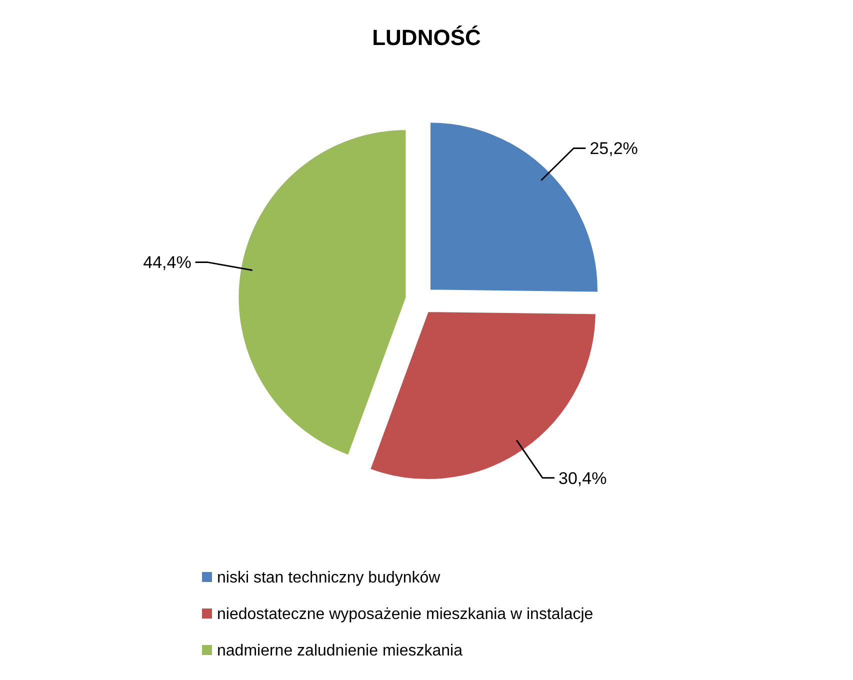 The height and width of the screenshot is (680, 853). What do you see at coordinates (614, 148) in the screenshot?
I see `data-label: 25,2%` at bounding box center [614, 148].